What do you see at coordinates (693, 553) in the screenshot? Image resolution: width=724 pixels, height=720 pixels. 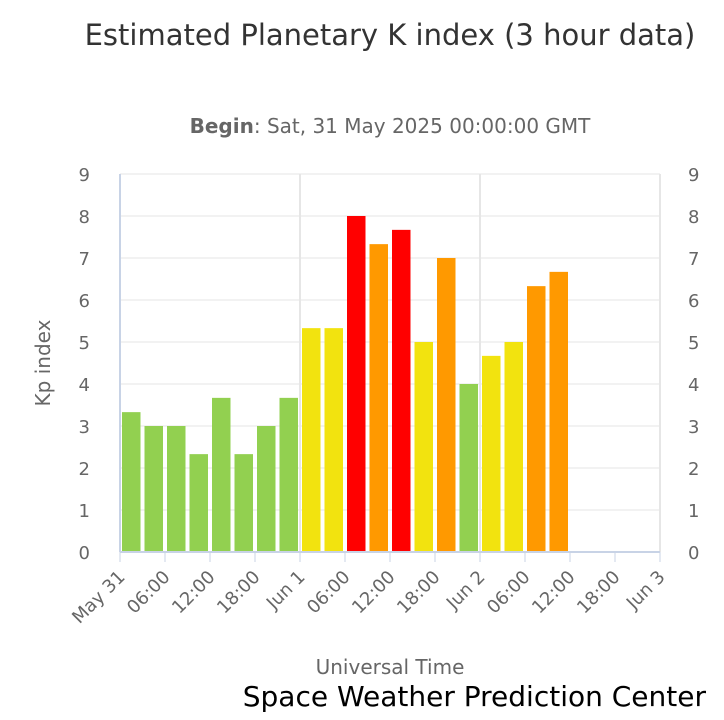 I see `y-tick-label-right: 0` at bounding box center [693, 553].